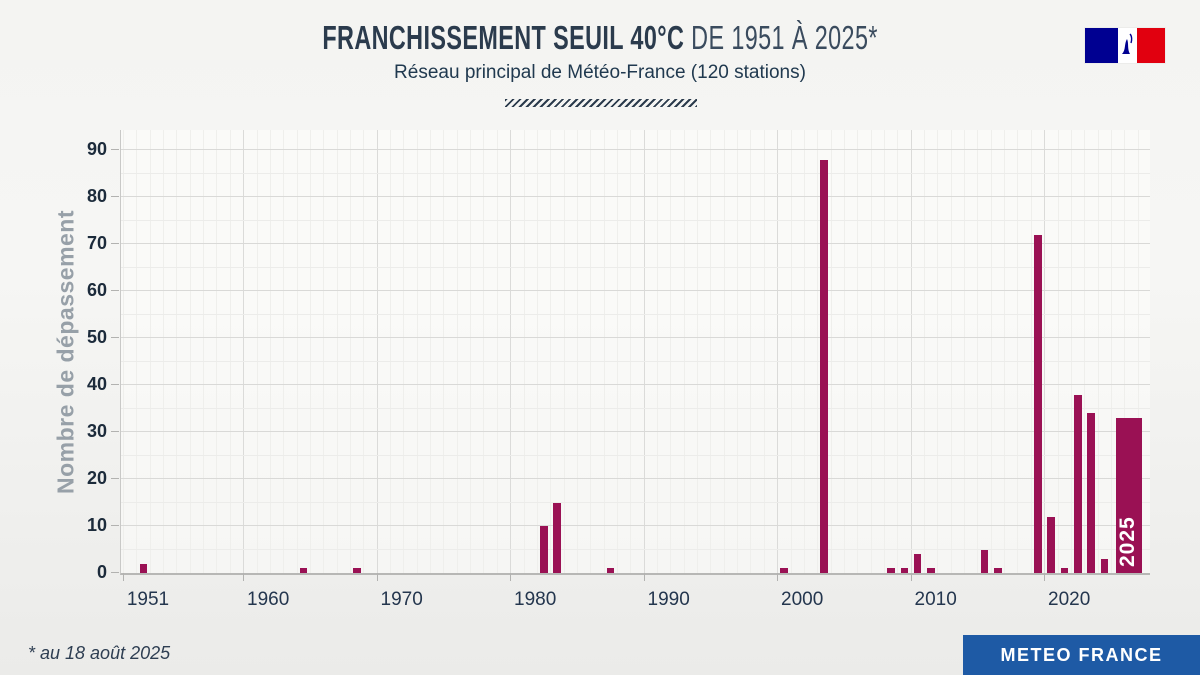  What do you see at coordinates (1151, 45) in the screenshot?
I see `flag-red-panel` at bounding box center [1151, 45].